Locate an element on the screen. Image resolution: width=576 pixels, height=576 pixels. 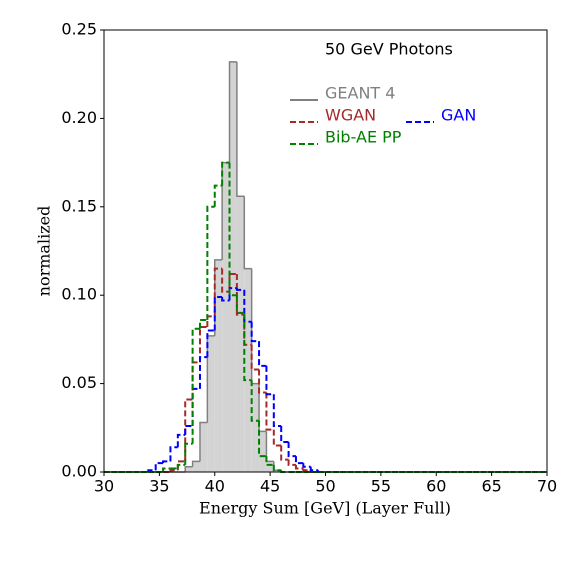
legend-label: WGAN is located at coordinates (350, 115).